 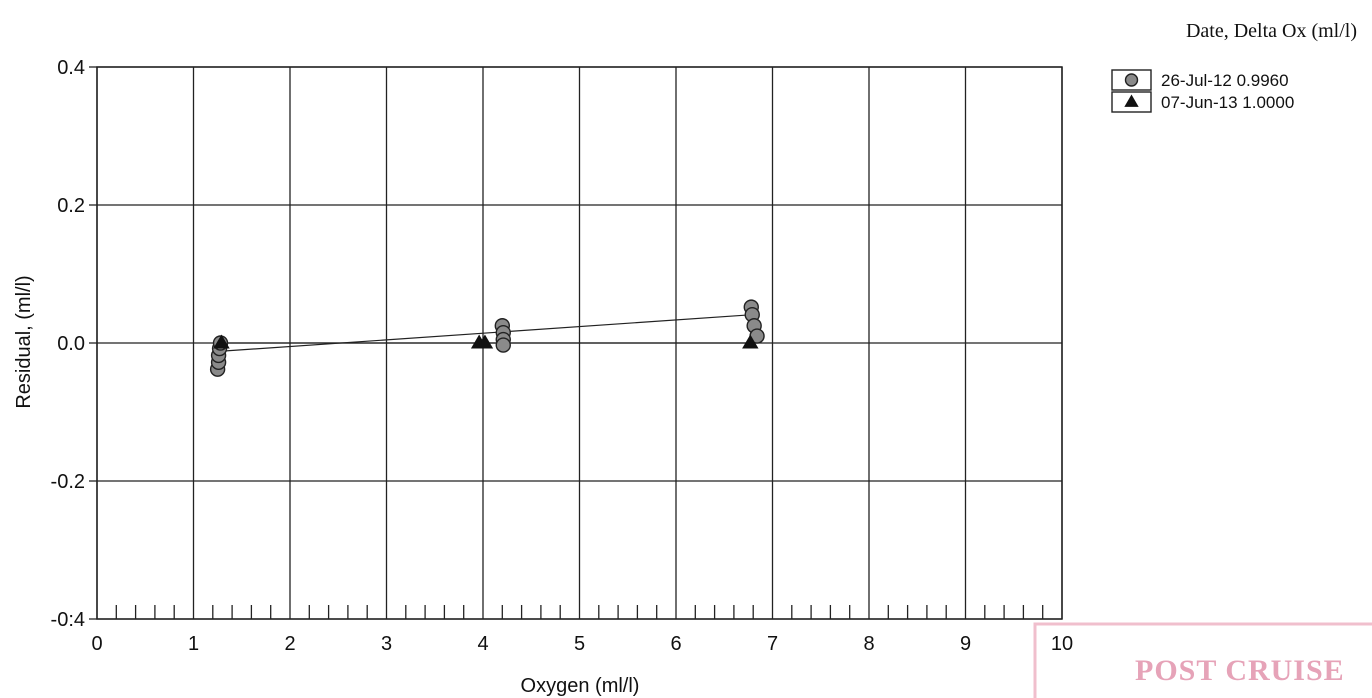 What do you see at coordinates (68, 620) in the screenshot?
I see `y-tick-label: -0:4` at bounding box center [68, 620].